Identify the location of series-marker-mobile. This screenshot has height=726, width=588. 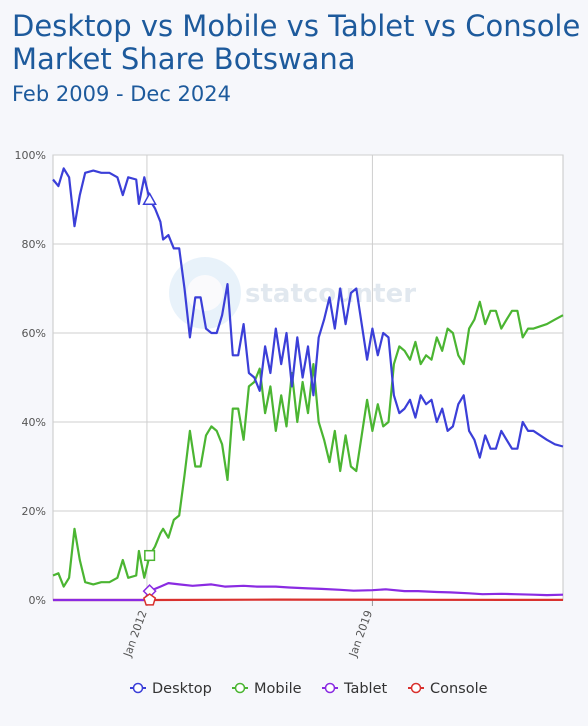
(150, 555).